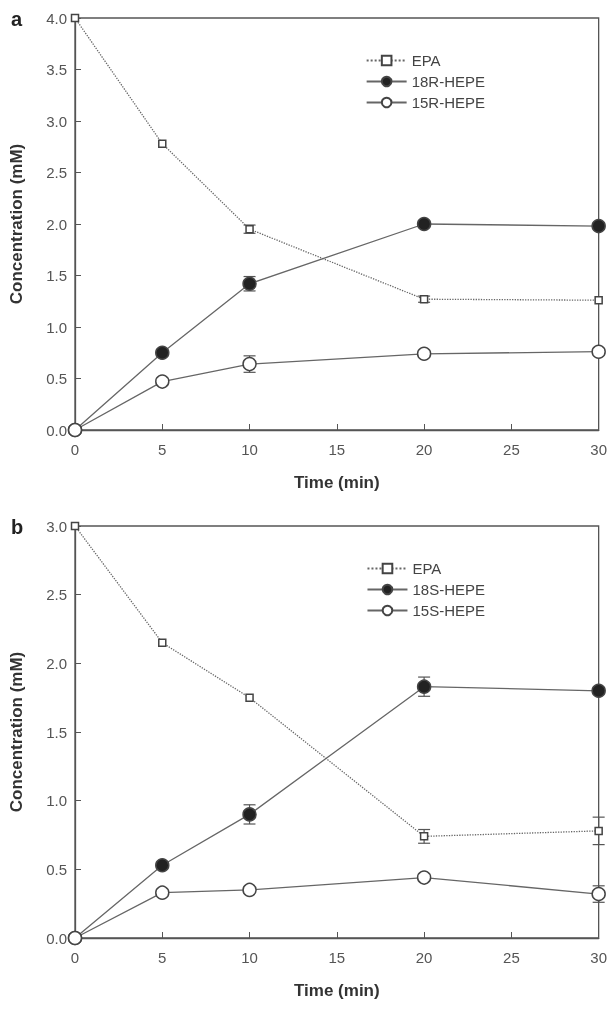  I want to click on chart-title: a, so click(17, 19).